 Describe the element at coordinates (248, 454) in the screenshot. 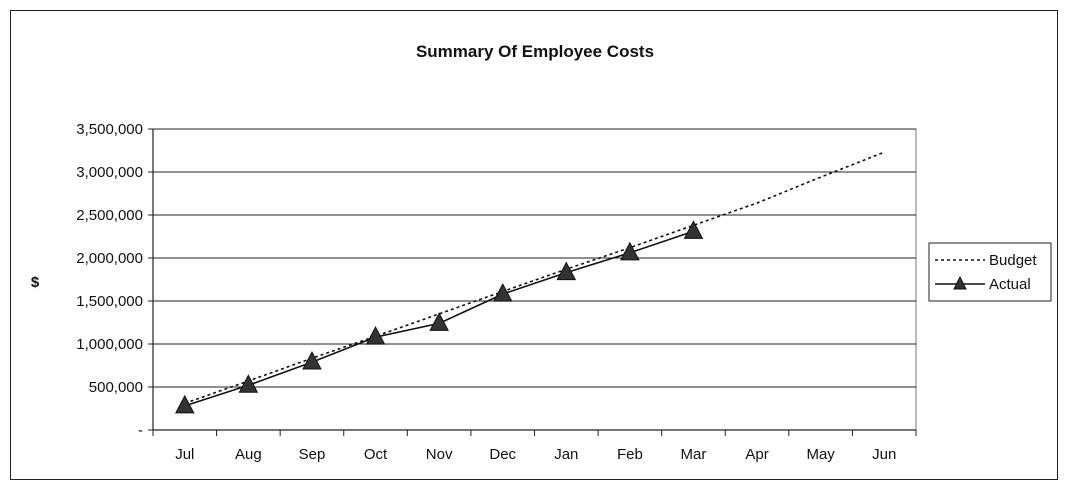

I see `x-tick-label: Aug` at that location.